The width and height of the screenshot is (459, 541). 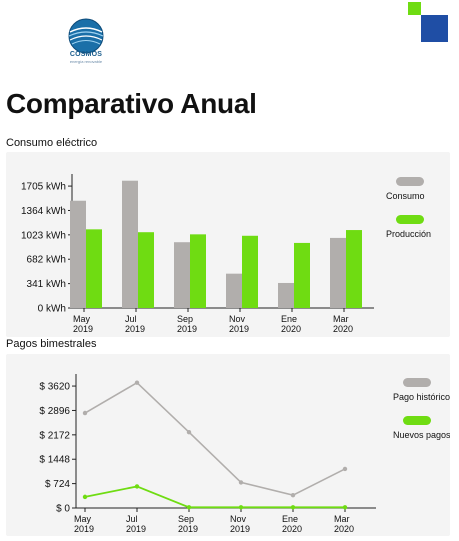 What do you see at coordinates (131, 103) in the screenshot?
I see `page-title: Comparativo Anual` at bounding box center [131, 103].